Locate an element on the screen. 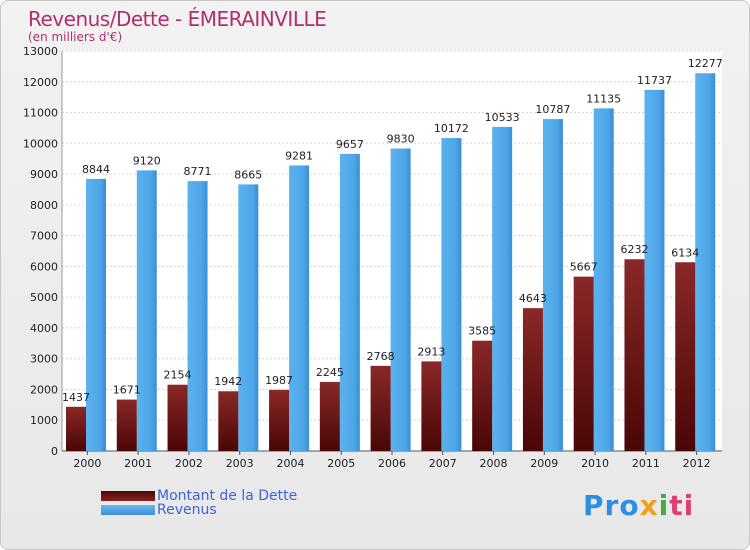 The image size is (750, 550). data-label-revenus: 8844 is located at coordinates (96, 169).